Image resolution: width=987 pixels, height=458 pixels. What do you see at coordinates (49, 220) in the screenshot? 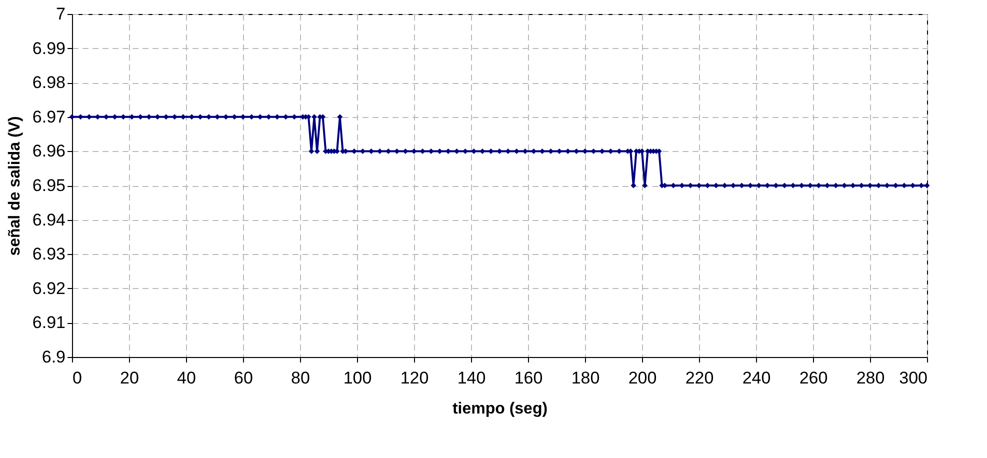
I see `y-tick-label: 6.94` at bounding box center [49, 220].